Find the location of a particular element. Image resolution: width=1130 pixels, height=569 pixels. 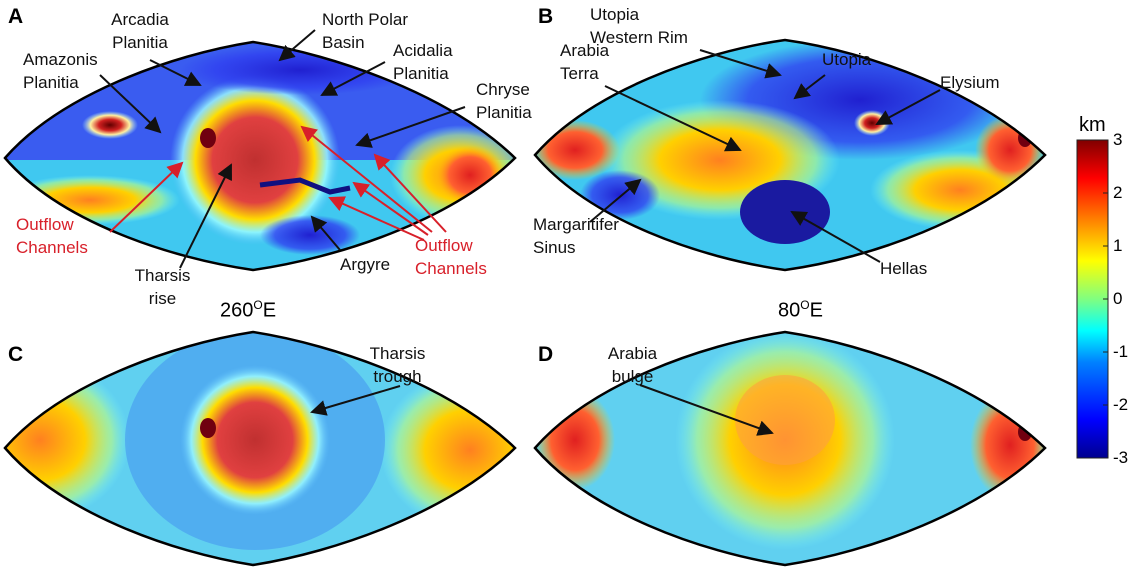

arrow-acidalia is located at coordinates (353, 78).